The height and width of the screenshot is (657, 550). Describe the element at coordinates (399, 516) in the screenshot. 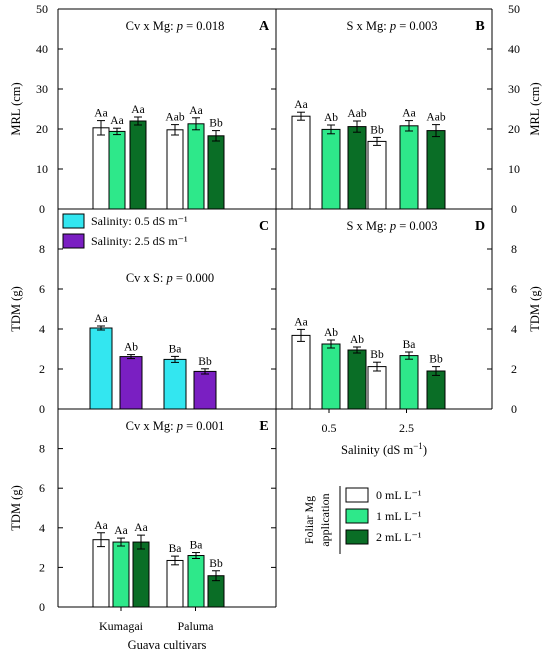

I see `legend-label: 1 mL L⁻¹` at that location.